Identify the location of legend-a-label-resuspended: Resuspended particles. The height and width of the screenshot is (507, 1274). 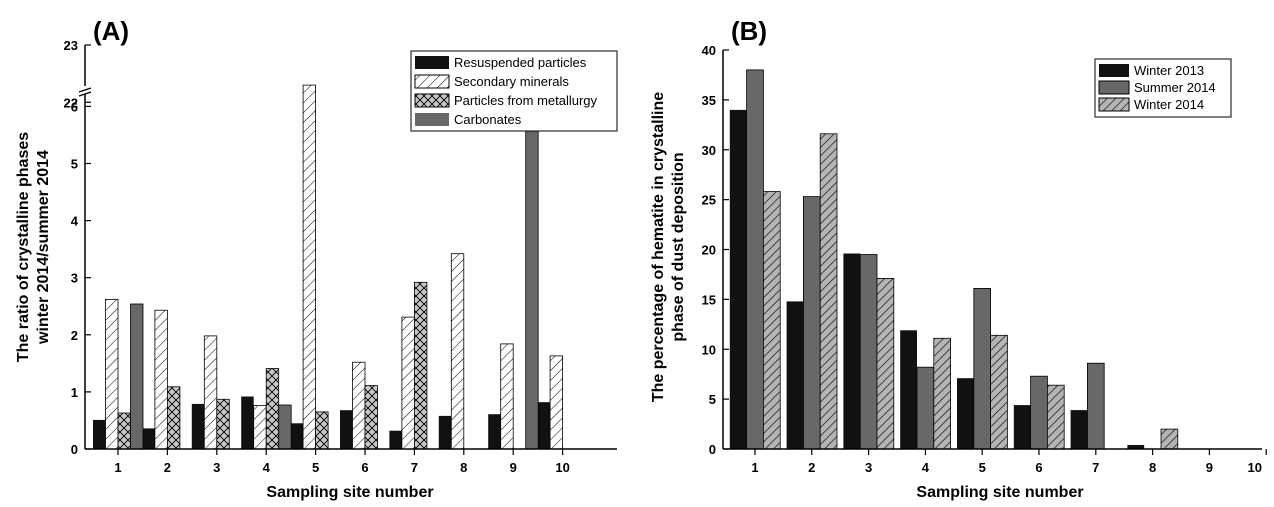
(520, 62).